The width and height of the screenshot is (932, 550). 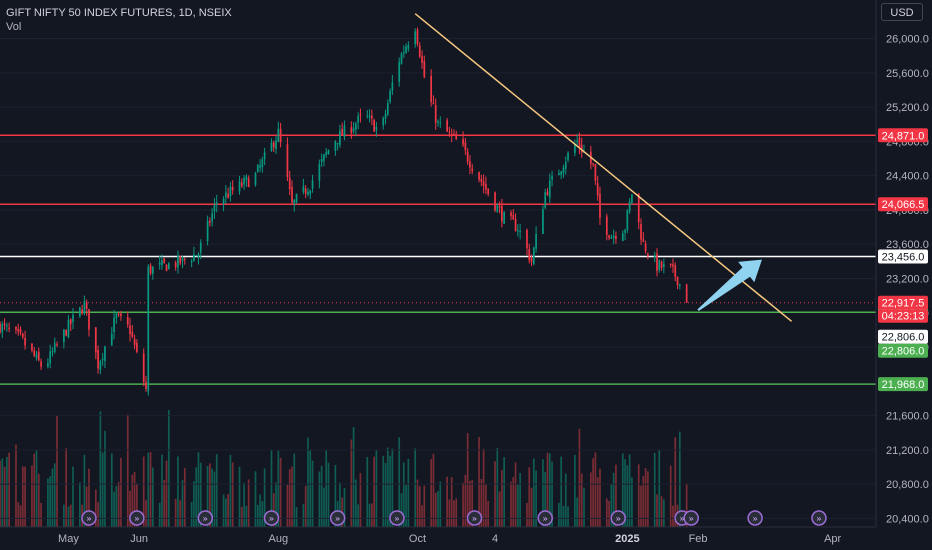 What do you see at coordinates (903, 384) in the screenshot?
I see `level-label-bg` at bounding box center [903, 384].